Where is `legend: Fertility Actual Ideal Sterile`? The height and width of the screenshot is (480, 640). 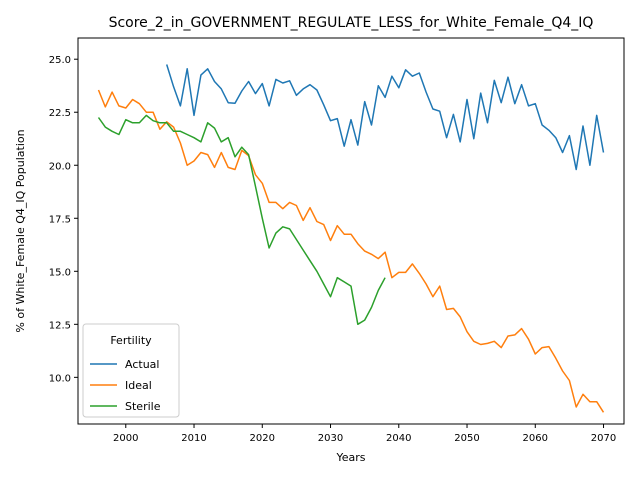
legend: Fertility Actual Ideal Sterile is located at coordinates (131, 370).